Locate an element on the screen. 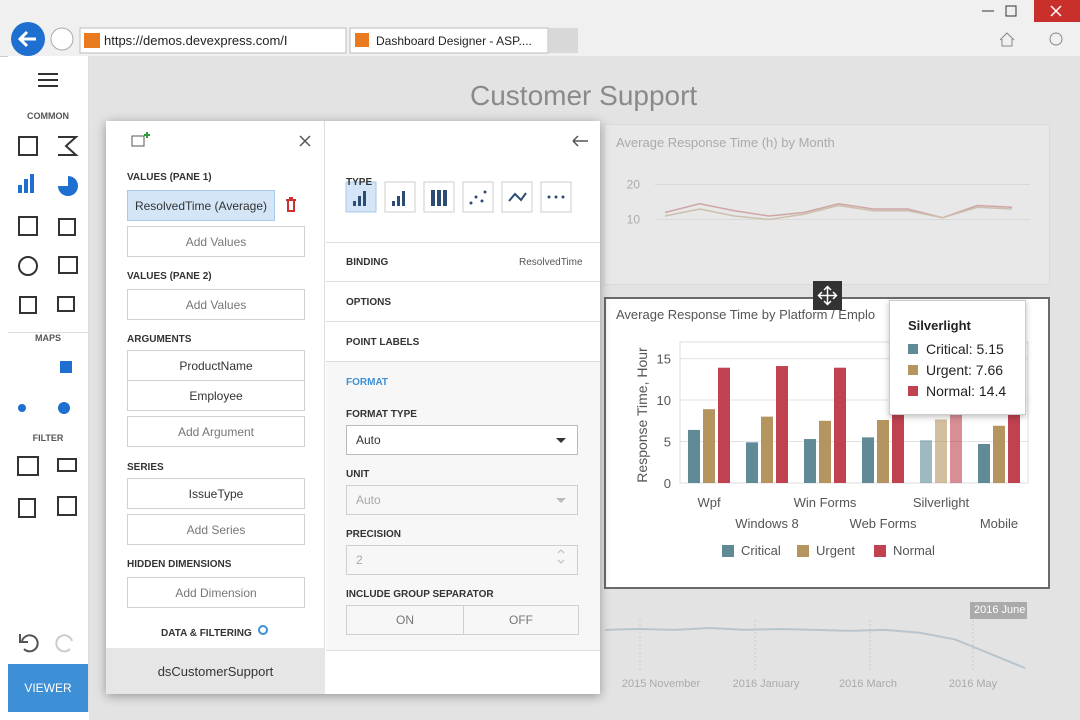  tooltip-line: Normal: 14.4 is located at coordinates (966, 391).